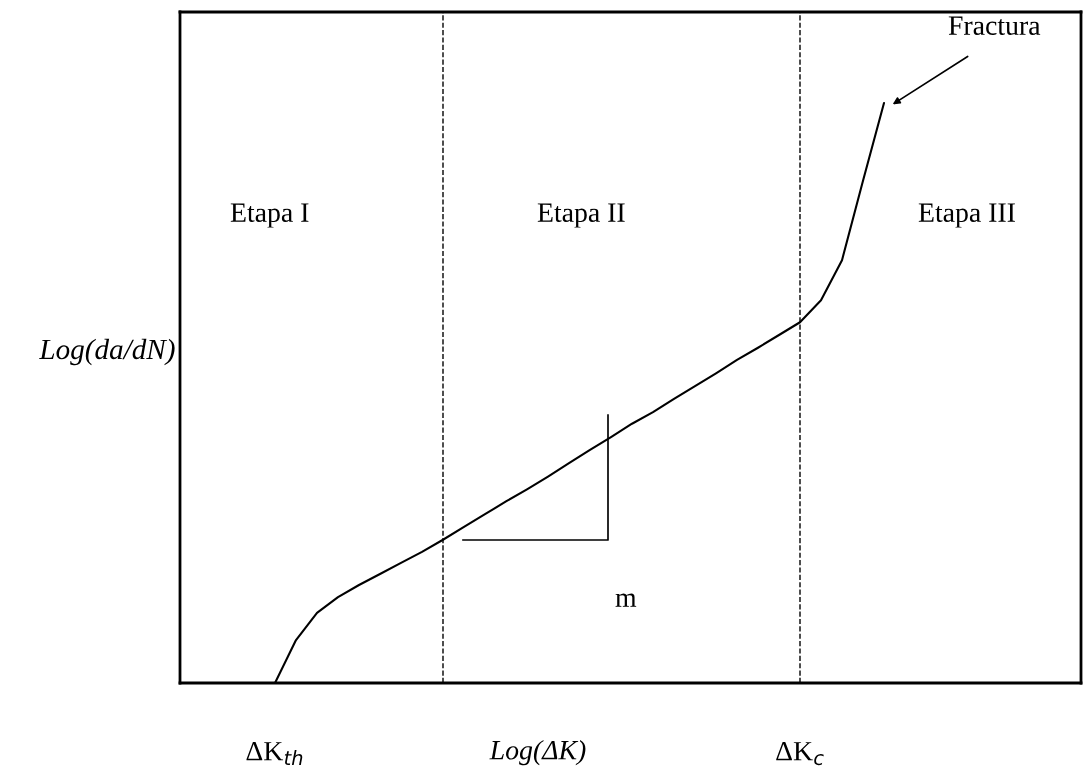 This screenshot has height=776, width=1083. What do you see at coordinates (581, 215) in the screenshot?
I see `annotation: Etapa II` at bounding box center [581, 215].